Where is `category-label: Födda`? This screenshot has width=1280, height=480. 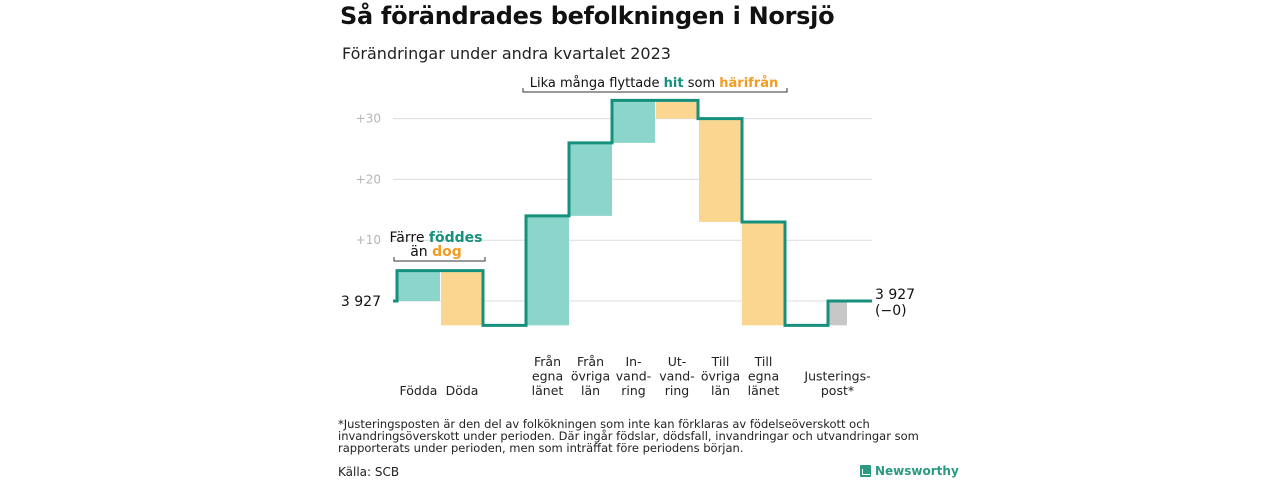
category-label: Födda is located at coordinates (419, 390).